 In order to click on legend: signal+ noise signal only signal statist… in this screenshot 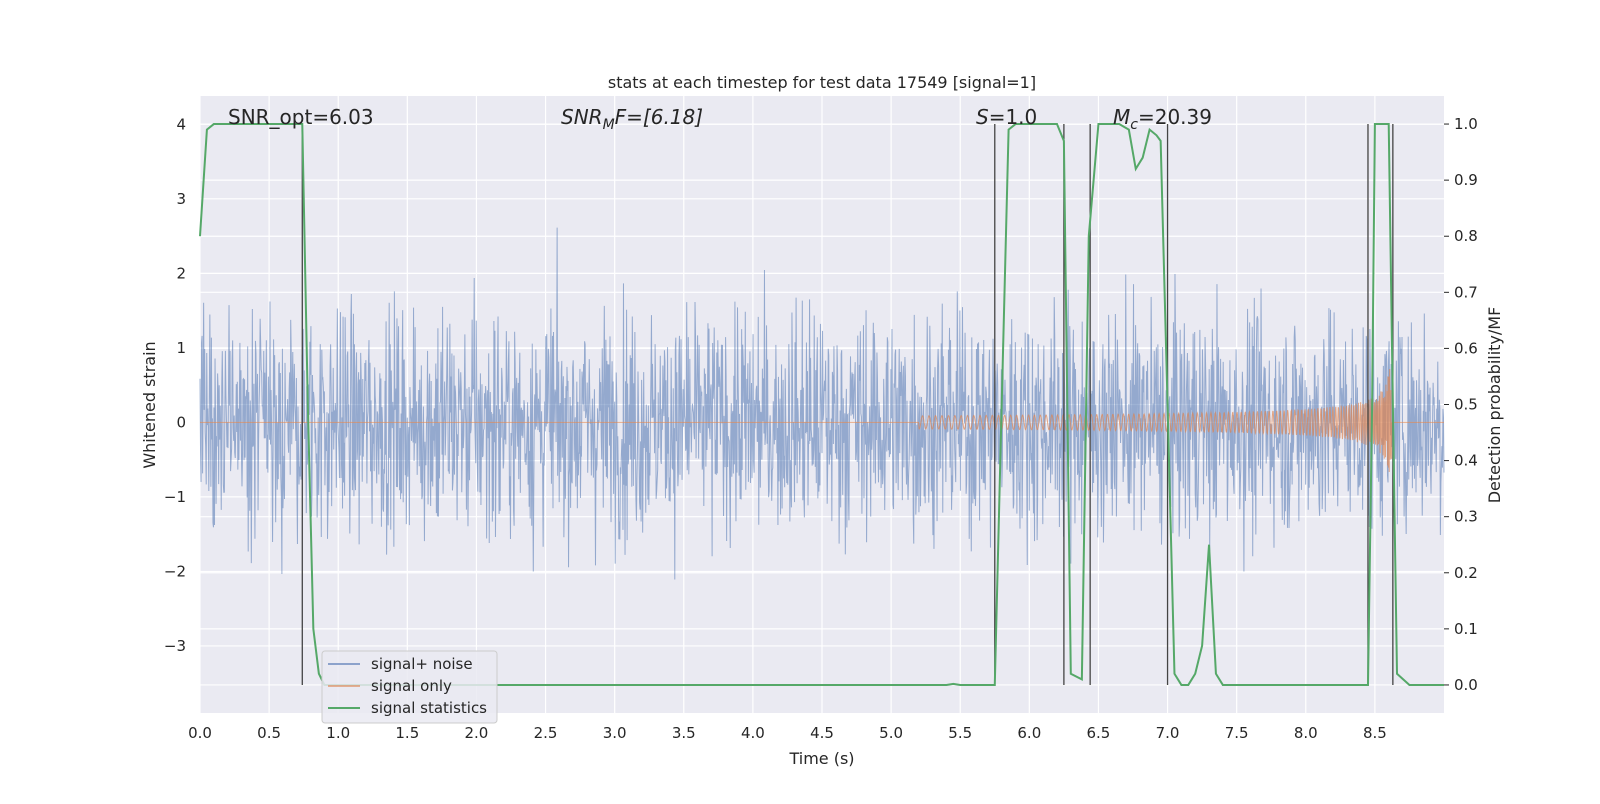, I will do `click(409, 687)`.